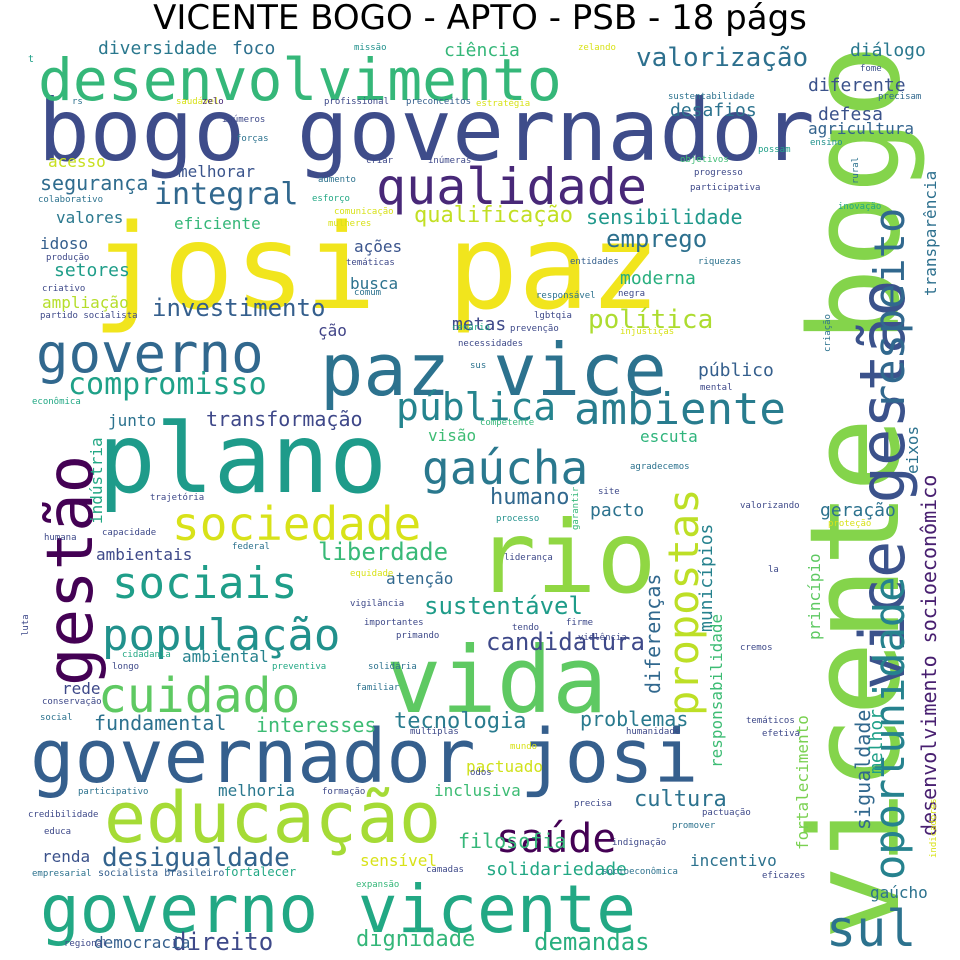 This screenshot has height=960, width=960. Describe the element at coordinates (316, 725) in the screenshot. I see `word-interesses: interesses` at that location.